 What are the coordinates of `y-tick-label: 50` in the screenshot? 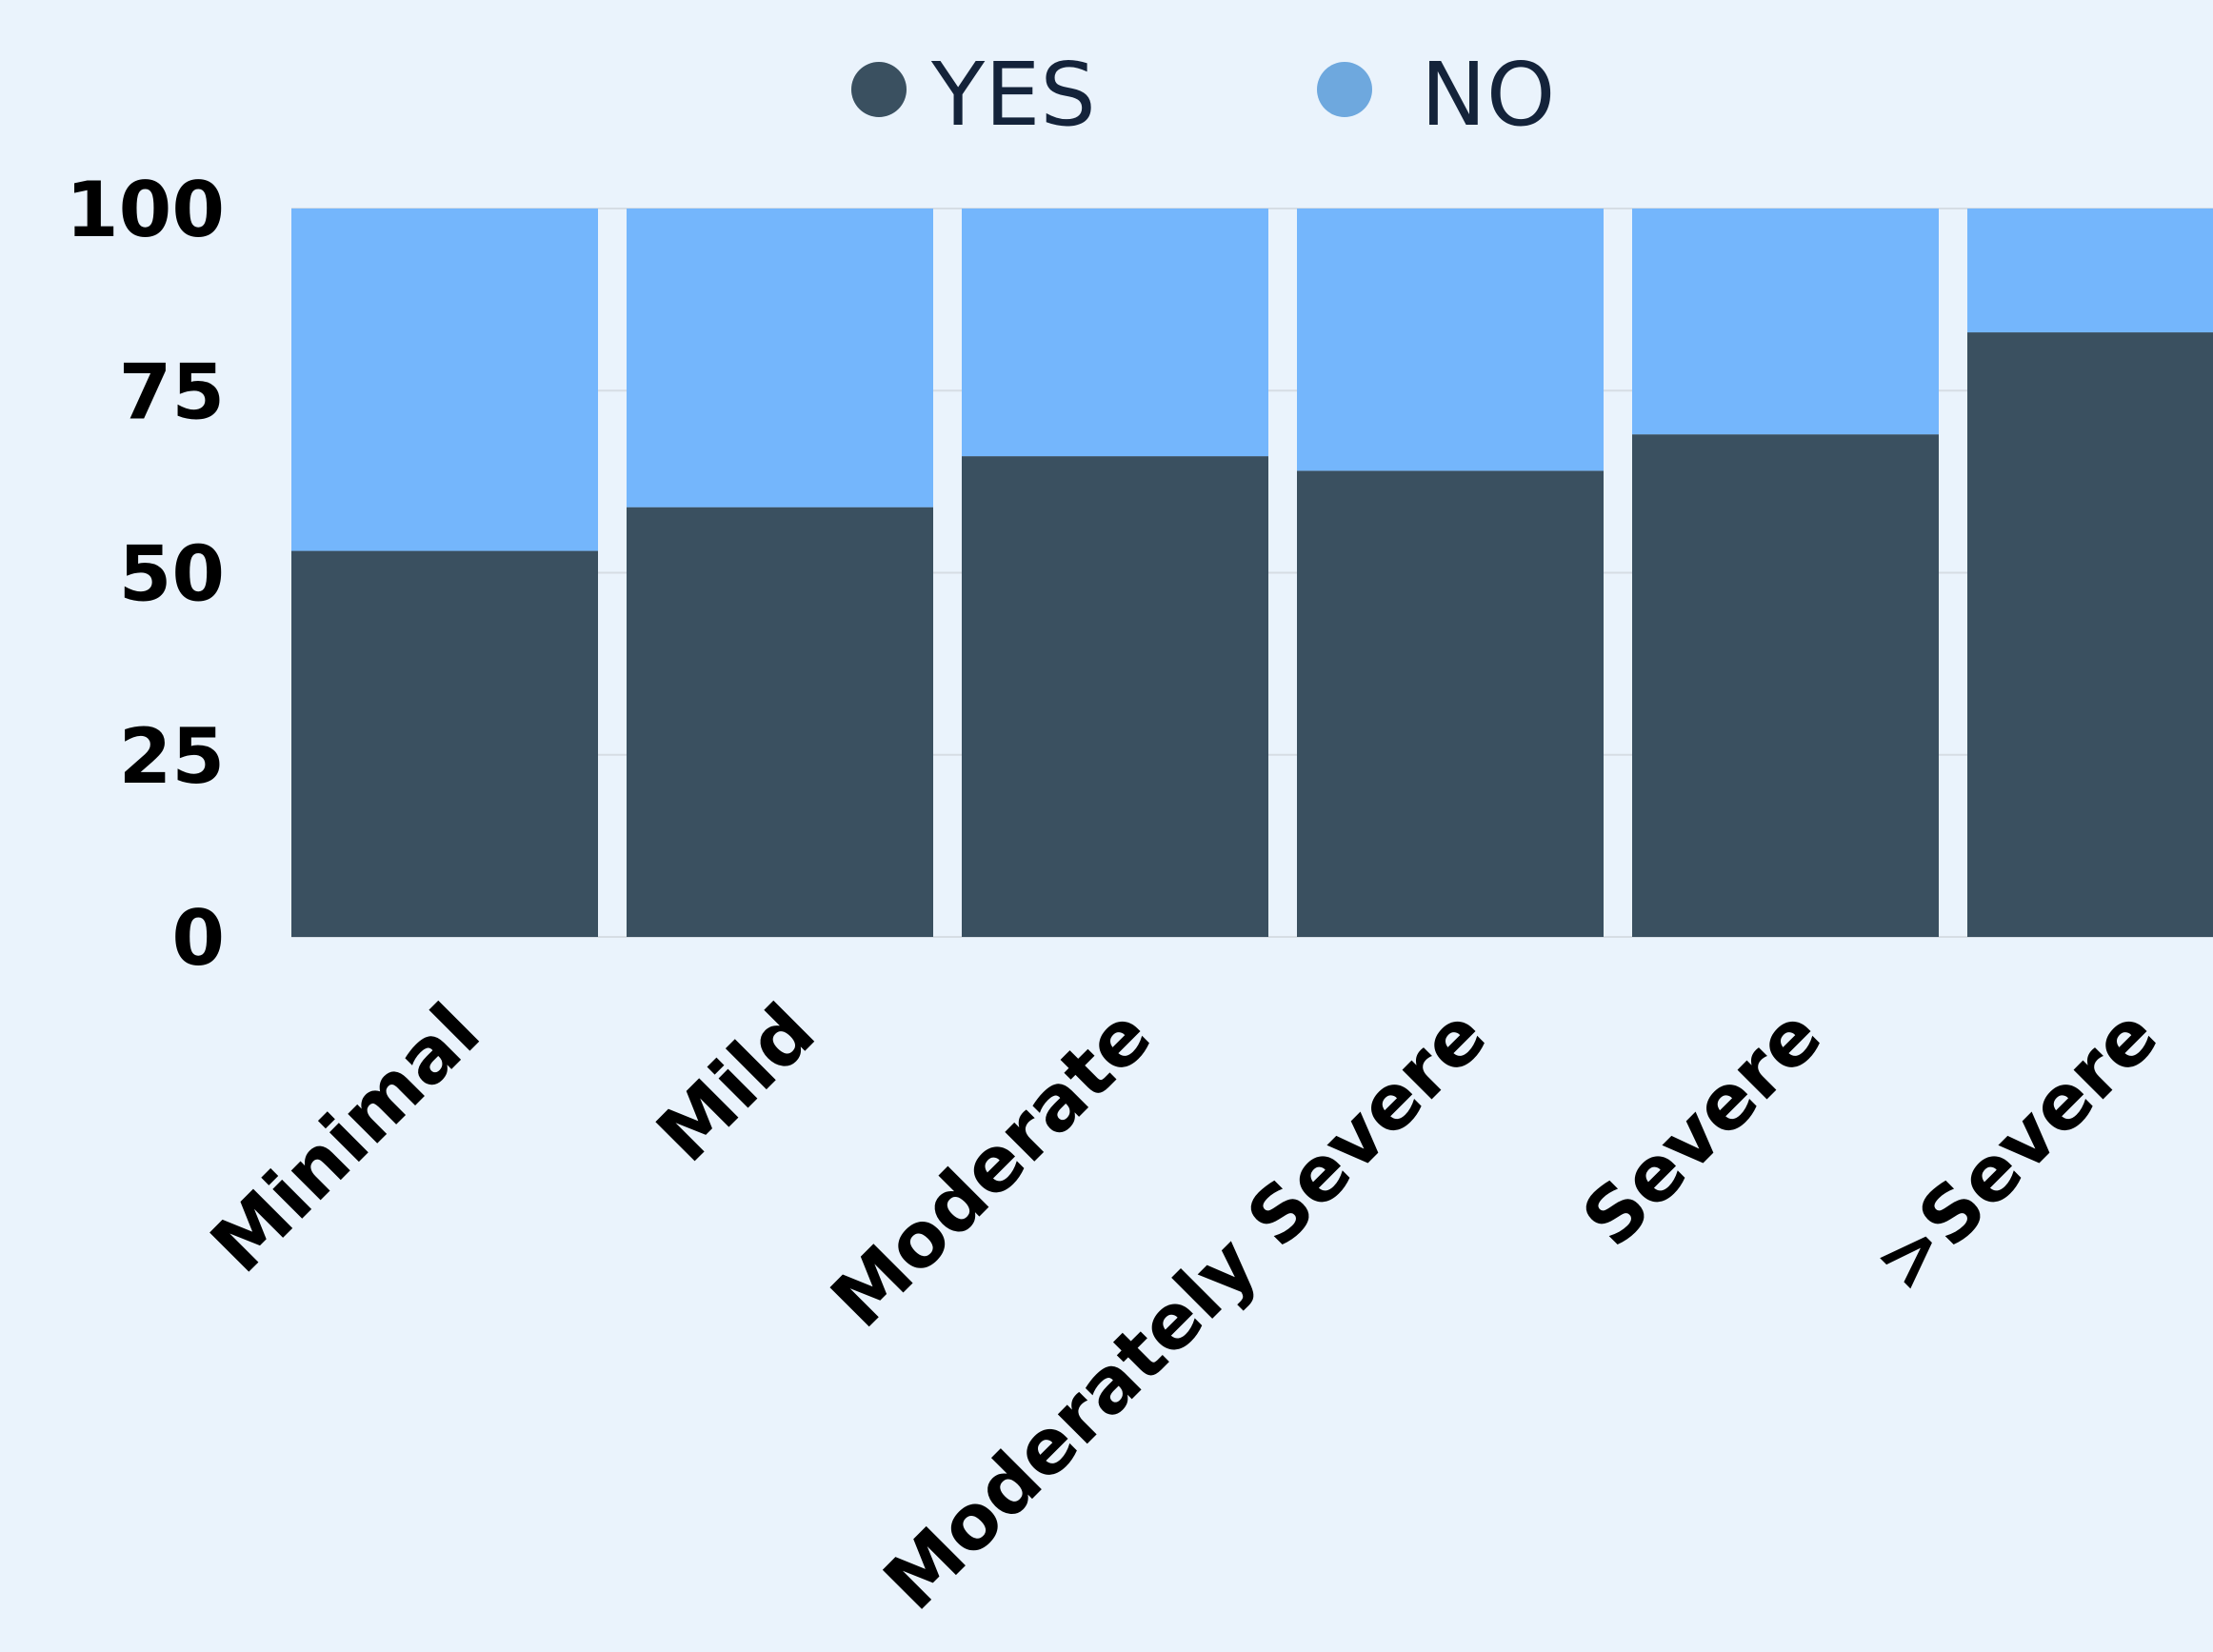 It's located at (172, 574).